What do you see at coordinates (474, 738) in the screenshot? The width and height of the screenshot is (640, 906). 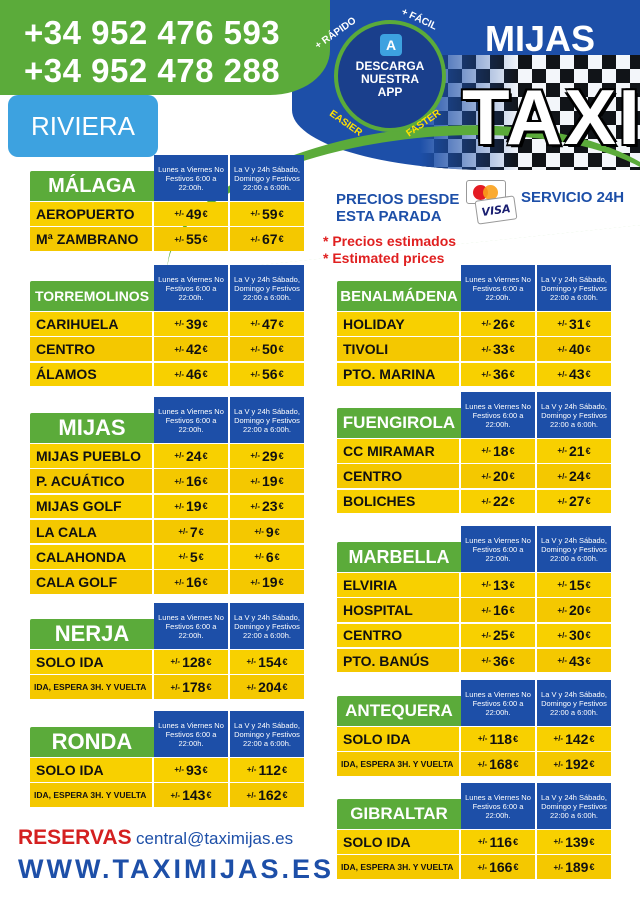 I see `price-row: SOLO IDA +/- 118 € +/- 142 €` at bounding box center [474, 738].